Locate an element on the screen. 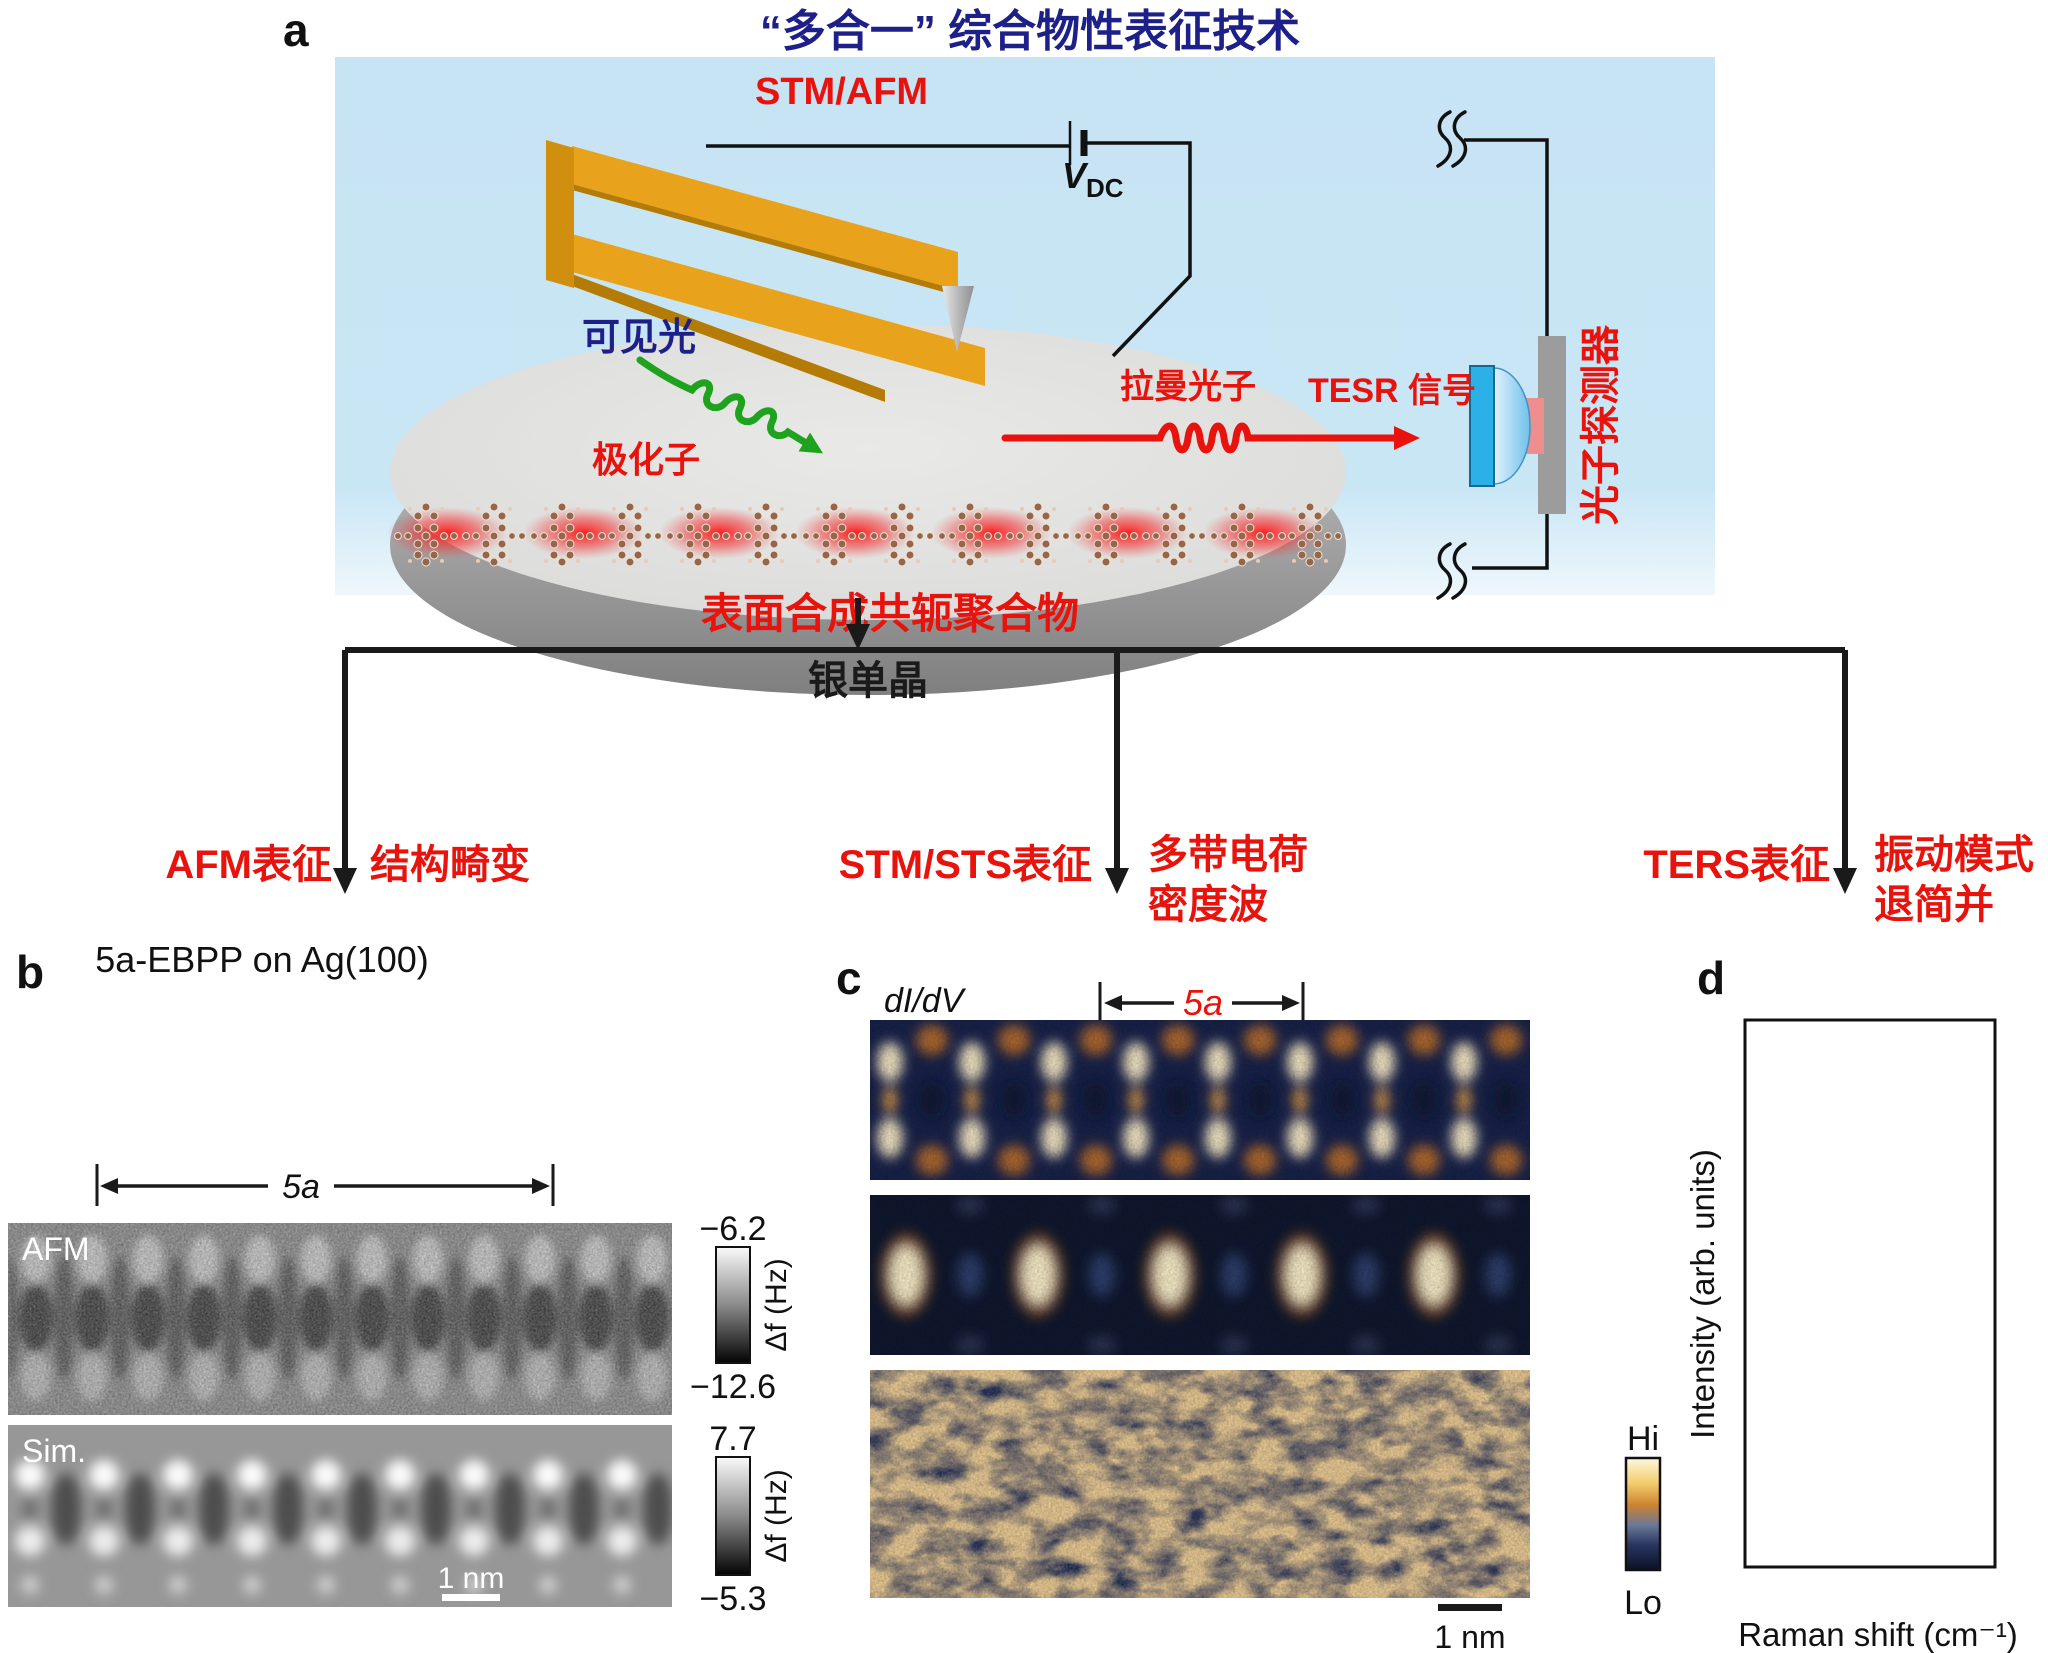  panel-d-label: d is located at coordinates (1711, 978).